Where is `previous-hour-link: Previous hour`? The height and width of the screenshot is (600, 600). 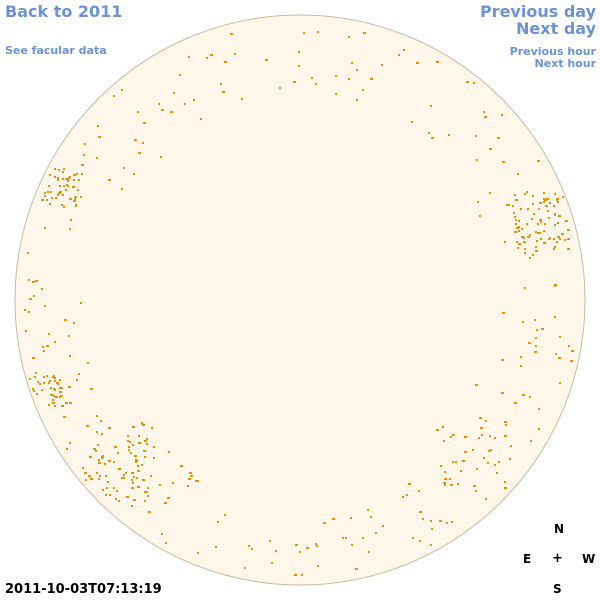 previous-hour-link: Previous hour is located at coordinates (552, 51).